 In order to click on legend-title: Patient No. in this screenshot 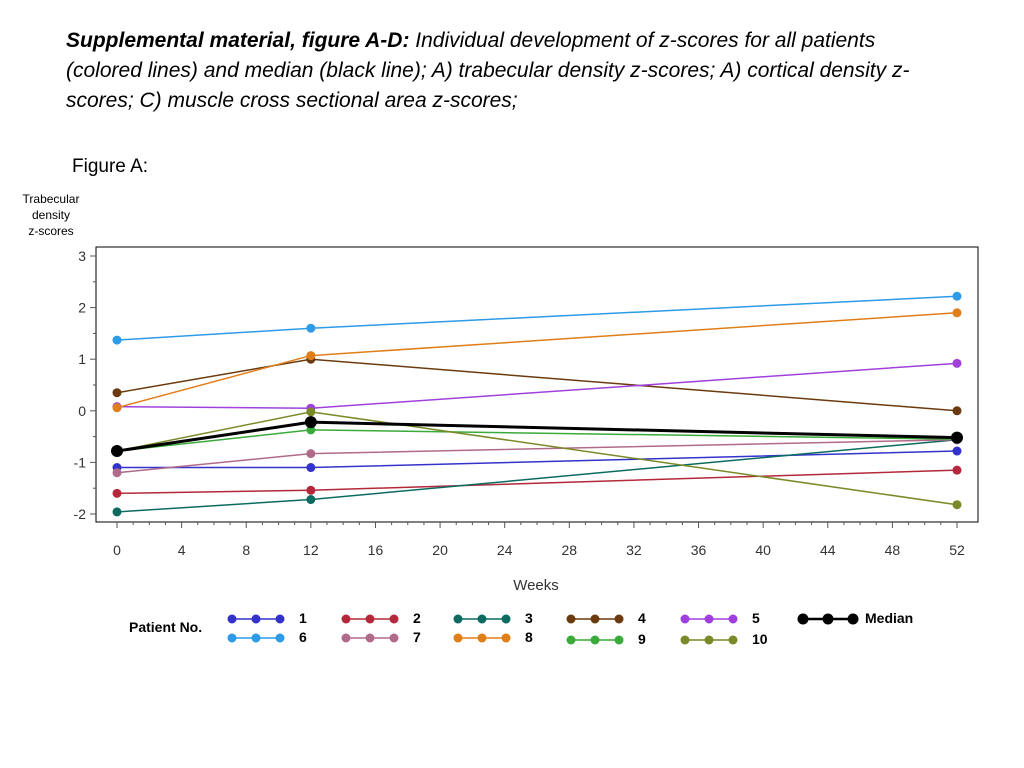, I will do `click(166, 627)`.